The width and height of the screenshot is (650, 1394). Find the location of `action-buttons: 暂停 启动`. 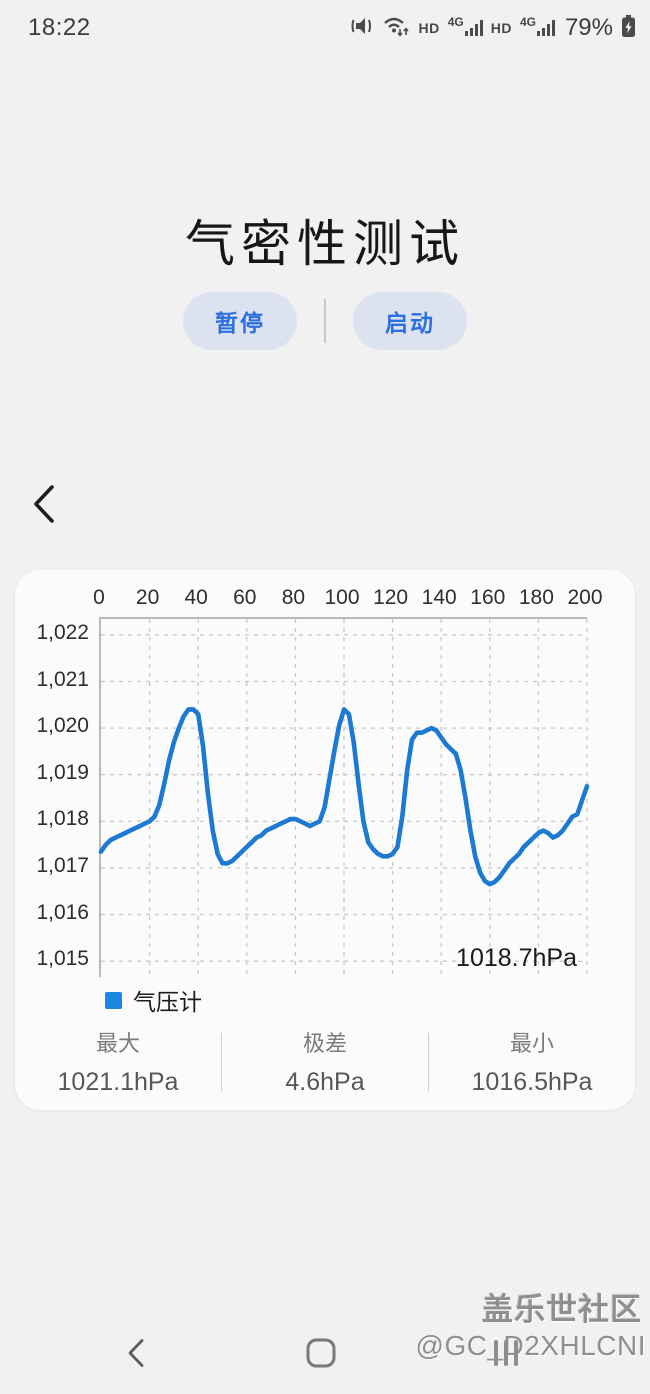

action-buttons: 暂停 启动 is located at coordinates (325, 321).